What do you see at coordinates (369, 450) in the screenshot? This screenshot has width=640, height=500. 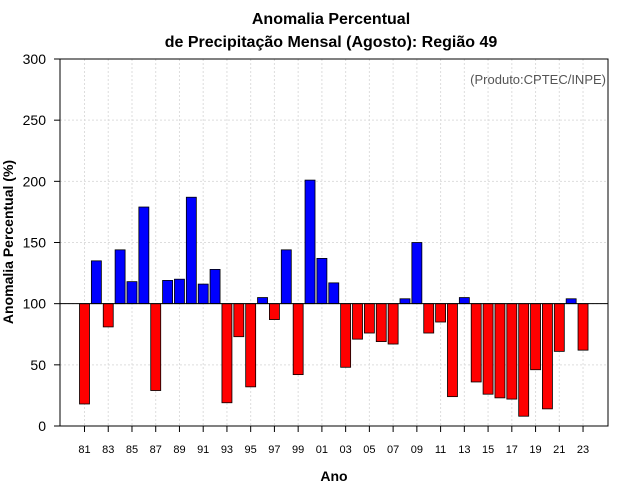 I see `x-tick-label: 05` at bounding box center [369, 450].